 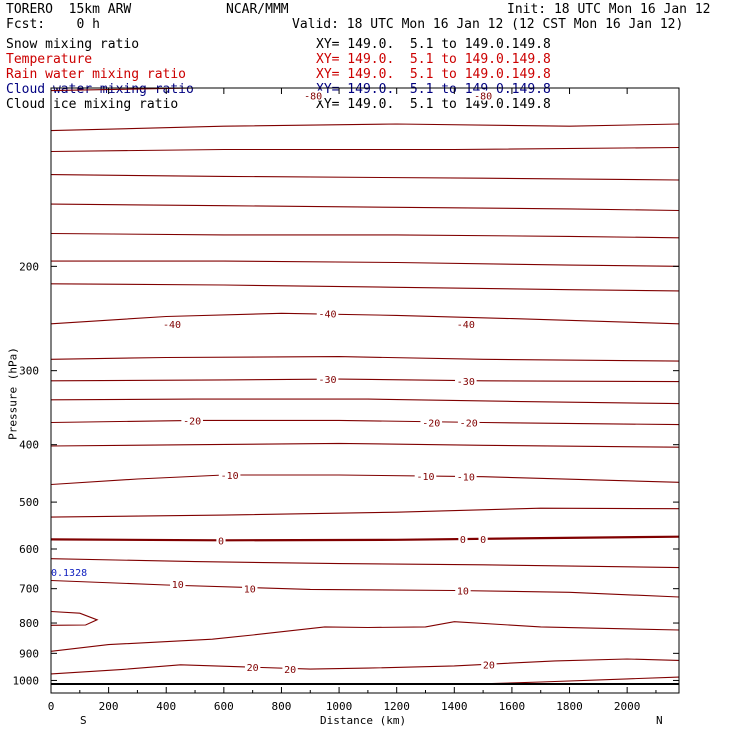 What do you see at coordinates (29, 589) in the screenshot?
I see `y-tick-label: 700` at bounding box center [29, 589].